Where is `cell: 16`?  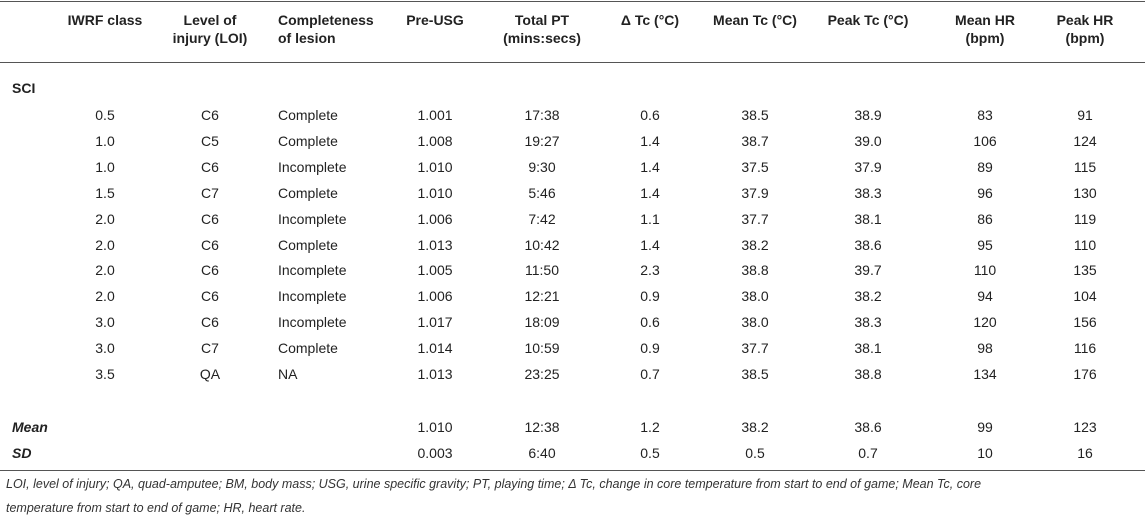 cell: 16 is located at coordinates (1085, 453).